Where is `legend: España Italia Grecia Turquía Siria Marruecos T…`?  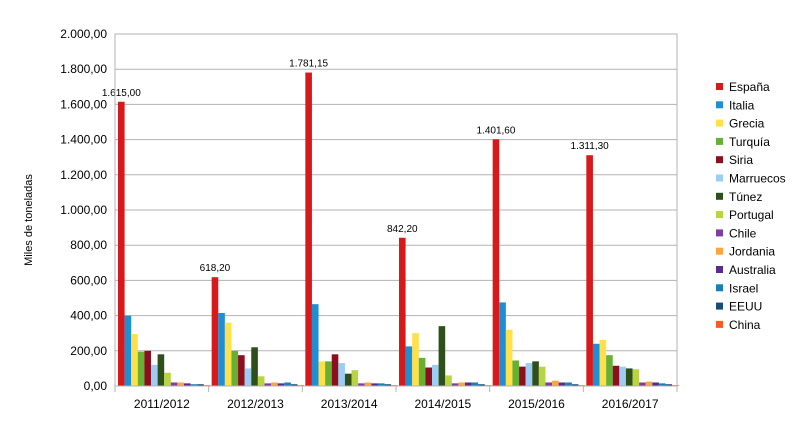
legend: España Italia Grecia Turquía Siria Marruecos T… is located at coordinates (751, 206).